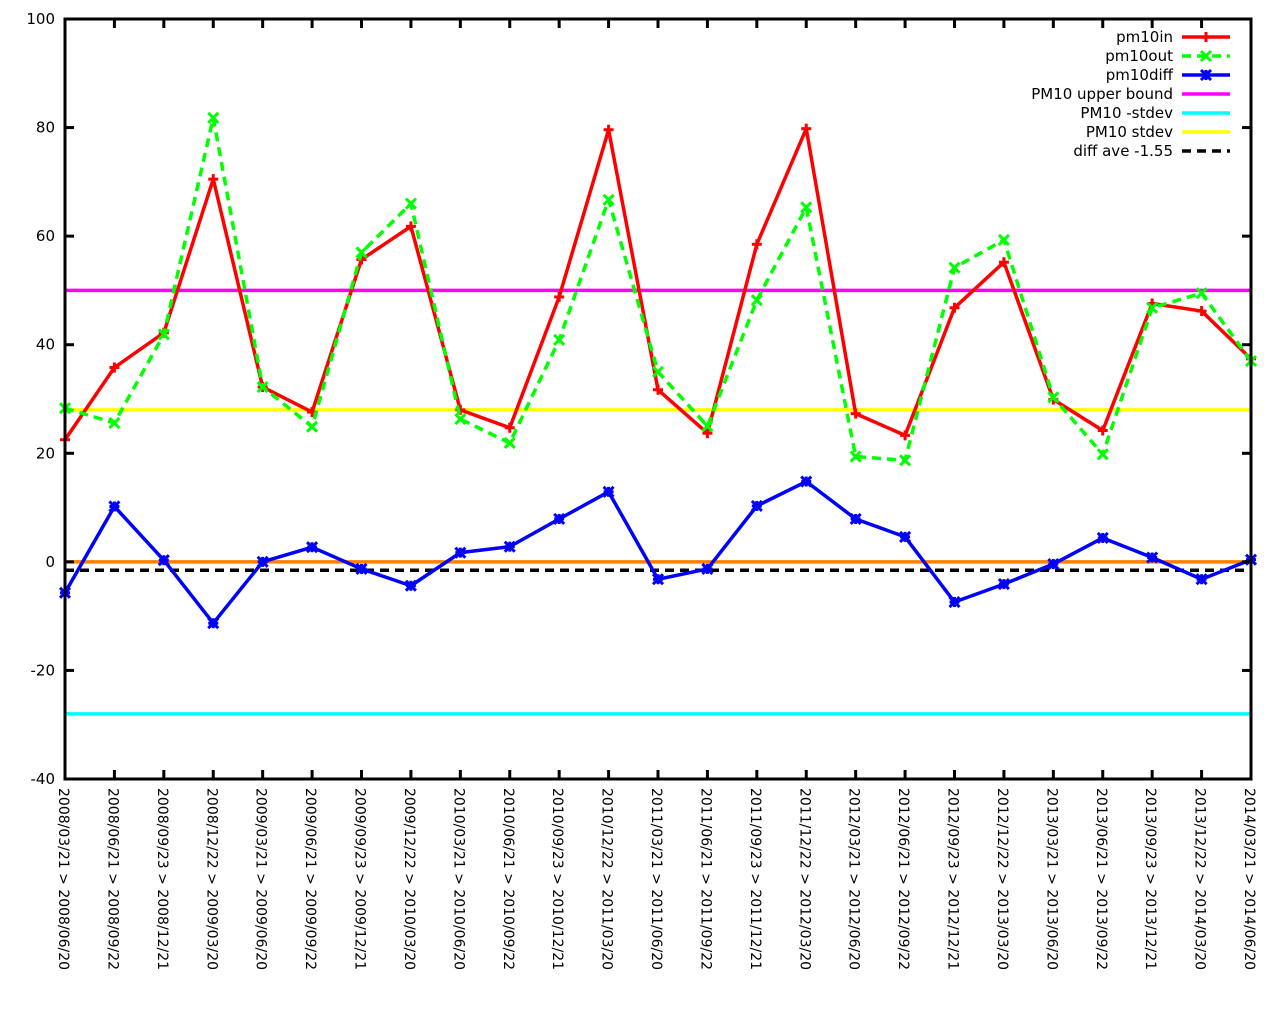 The height and width of the screenshot is (1024, 1280). I want to click on legend-label: PM10 stdev, so click(1129, 132).